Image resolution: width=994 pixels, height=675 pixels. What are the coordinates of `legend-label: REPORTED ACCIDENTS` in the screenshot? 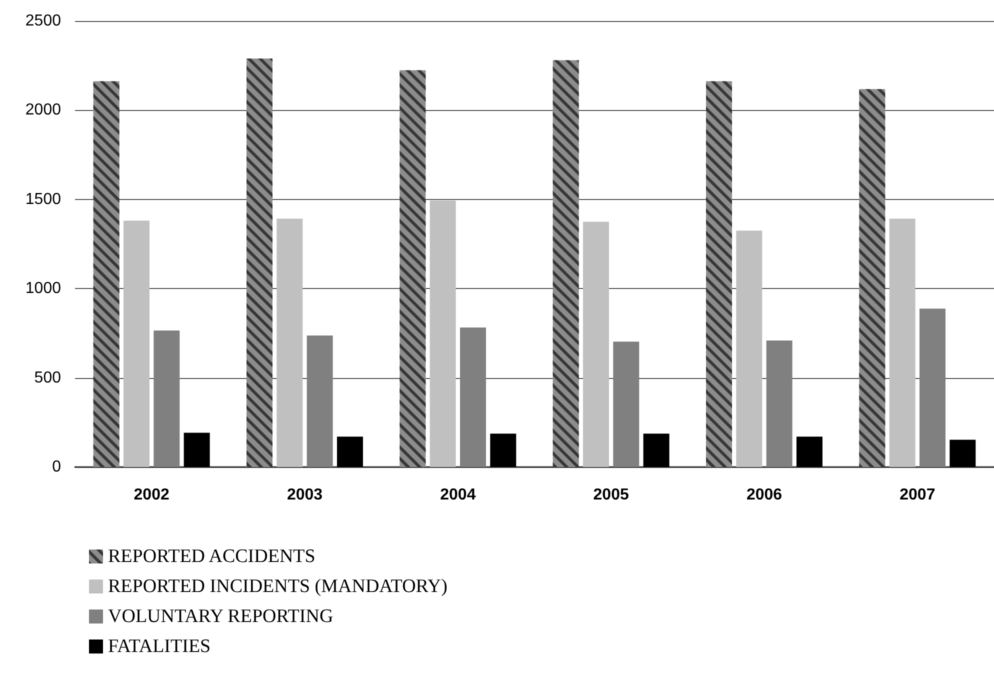 It's located at (212, 556).